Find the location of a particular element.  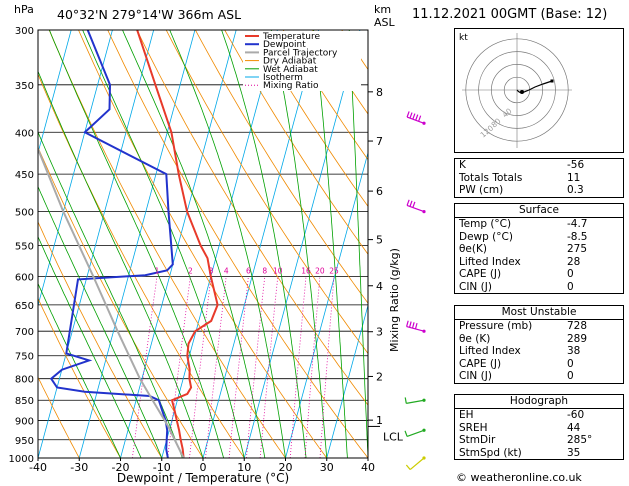

pressure-tick-label: 800 is located at coordinates (24, 380).